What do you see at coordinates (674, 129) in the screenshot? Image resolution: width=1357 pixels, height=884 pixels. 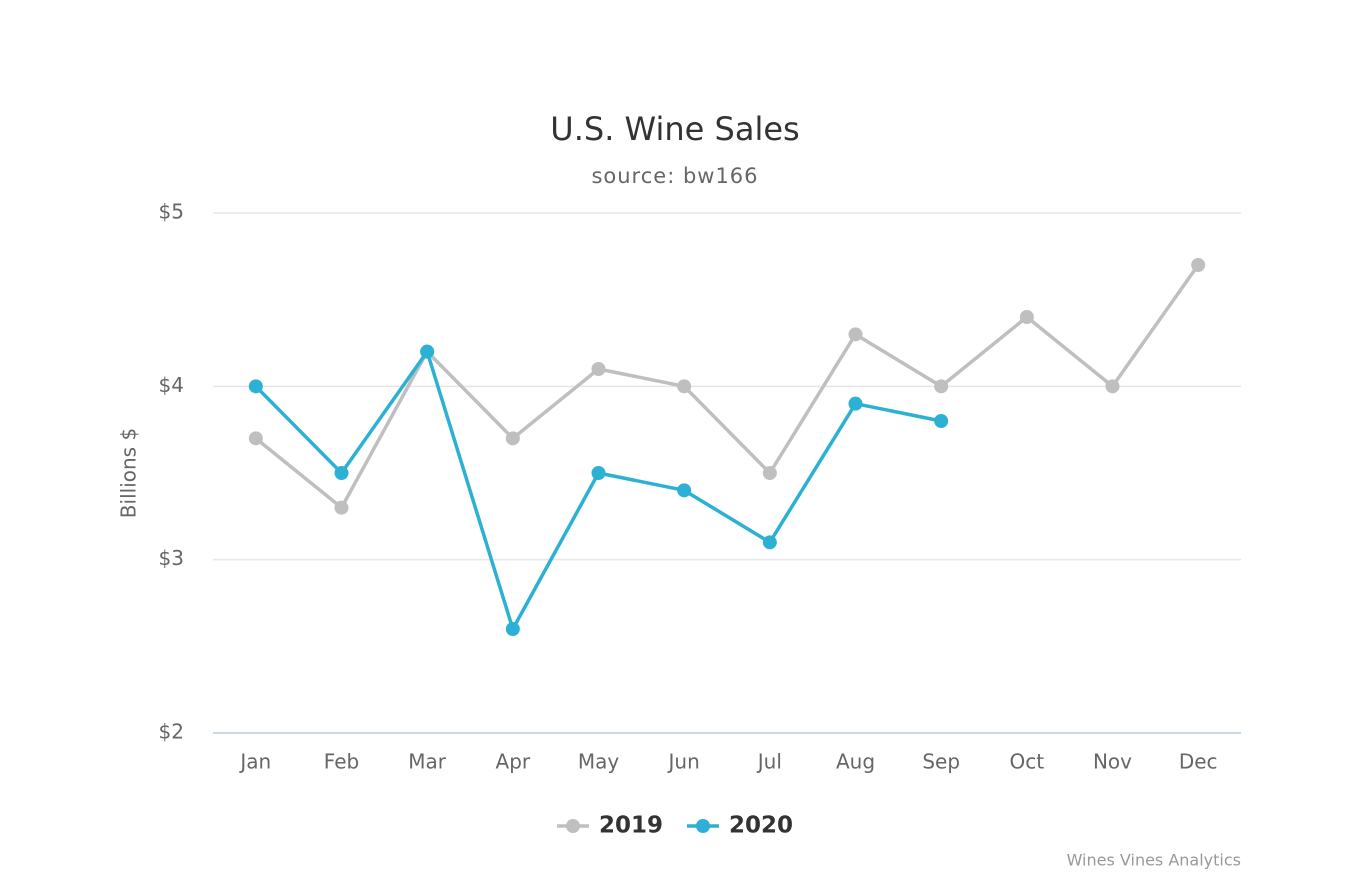 I see `chart-title: U.S. Wine Sales` at bounding box center [674, 129].